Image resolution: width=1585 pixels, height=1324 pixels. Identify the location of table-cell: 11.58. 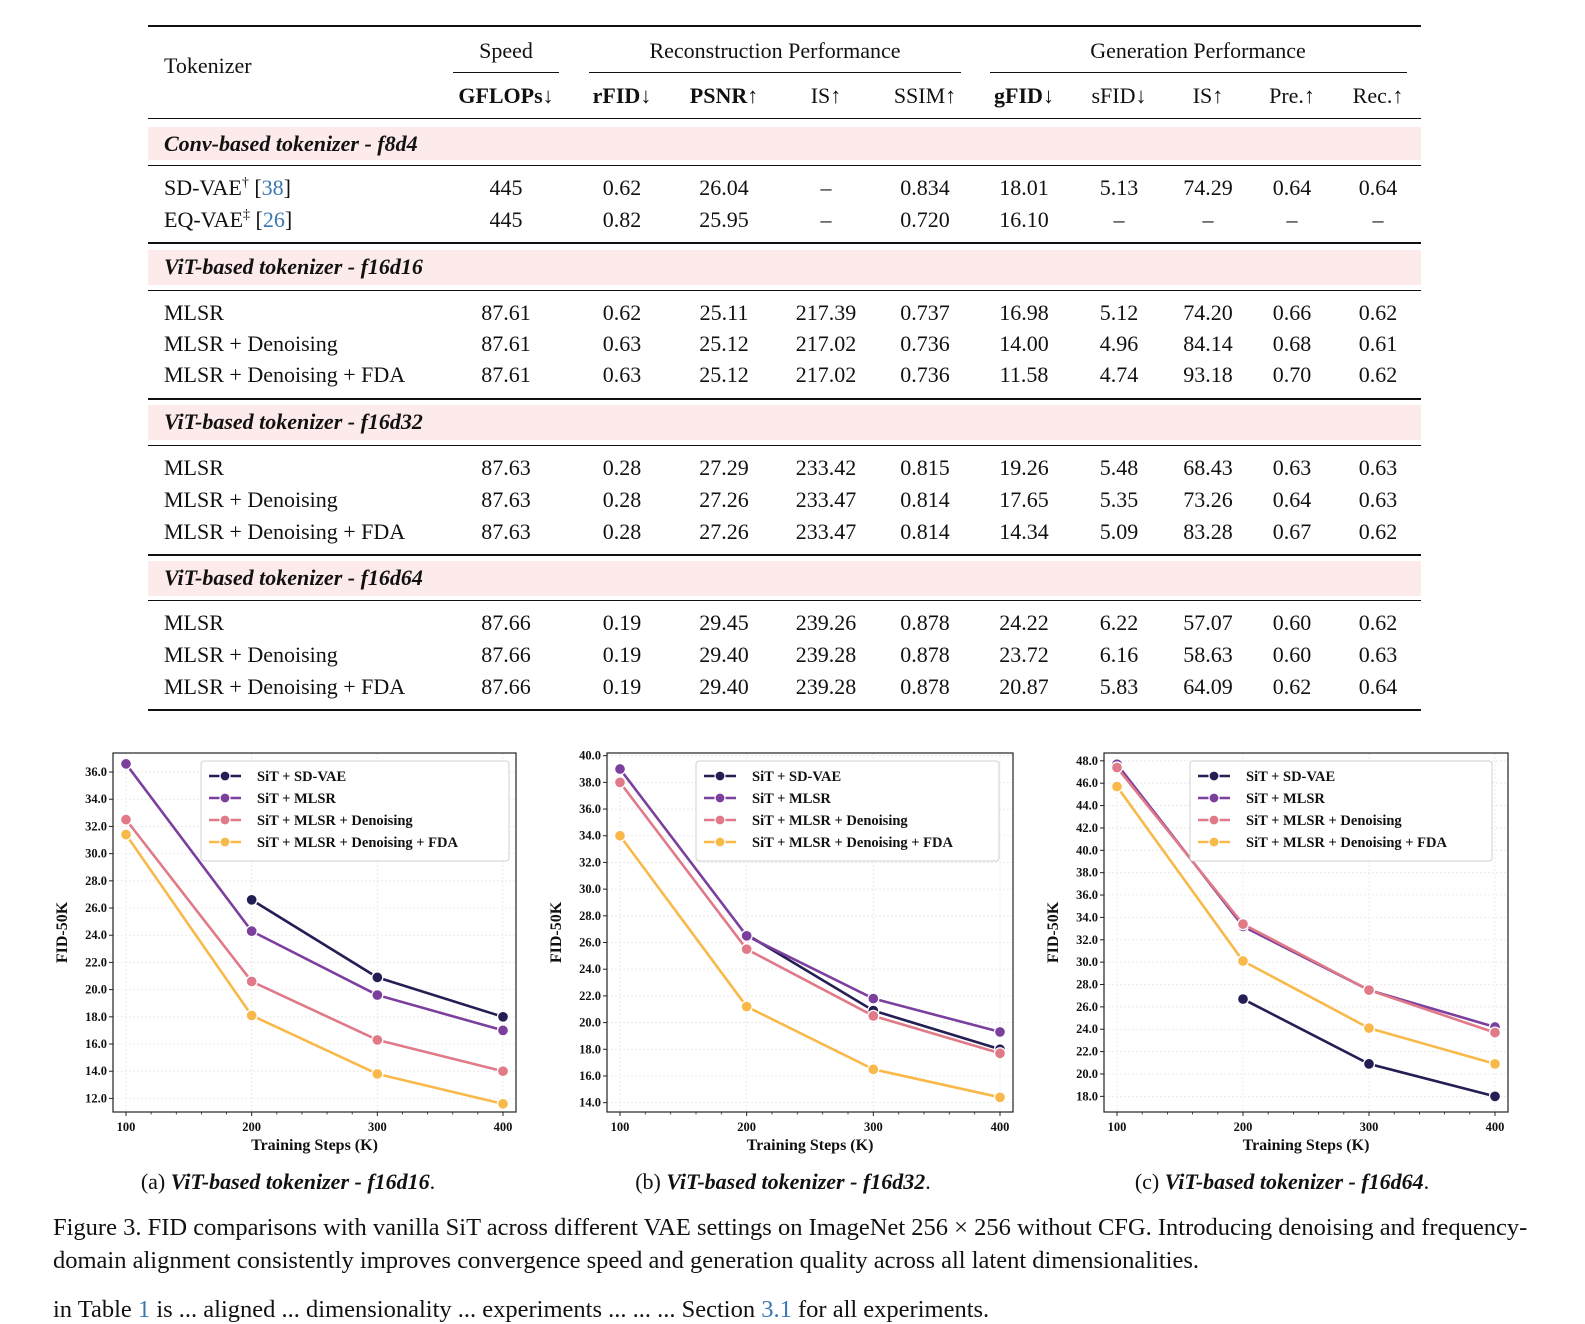
(1024, 374).